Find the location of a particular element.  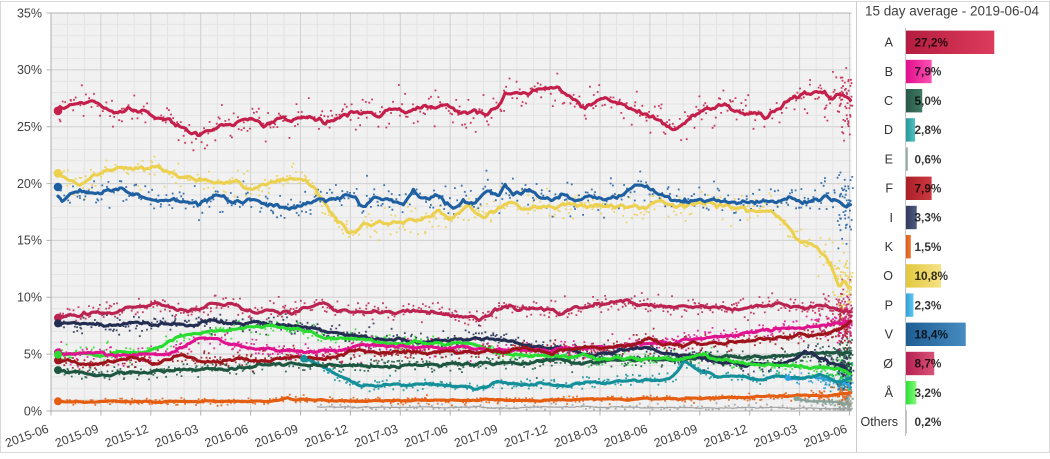

svg-text: 0,2% is located at coordinates (928, 422).